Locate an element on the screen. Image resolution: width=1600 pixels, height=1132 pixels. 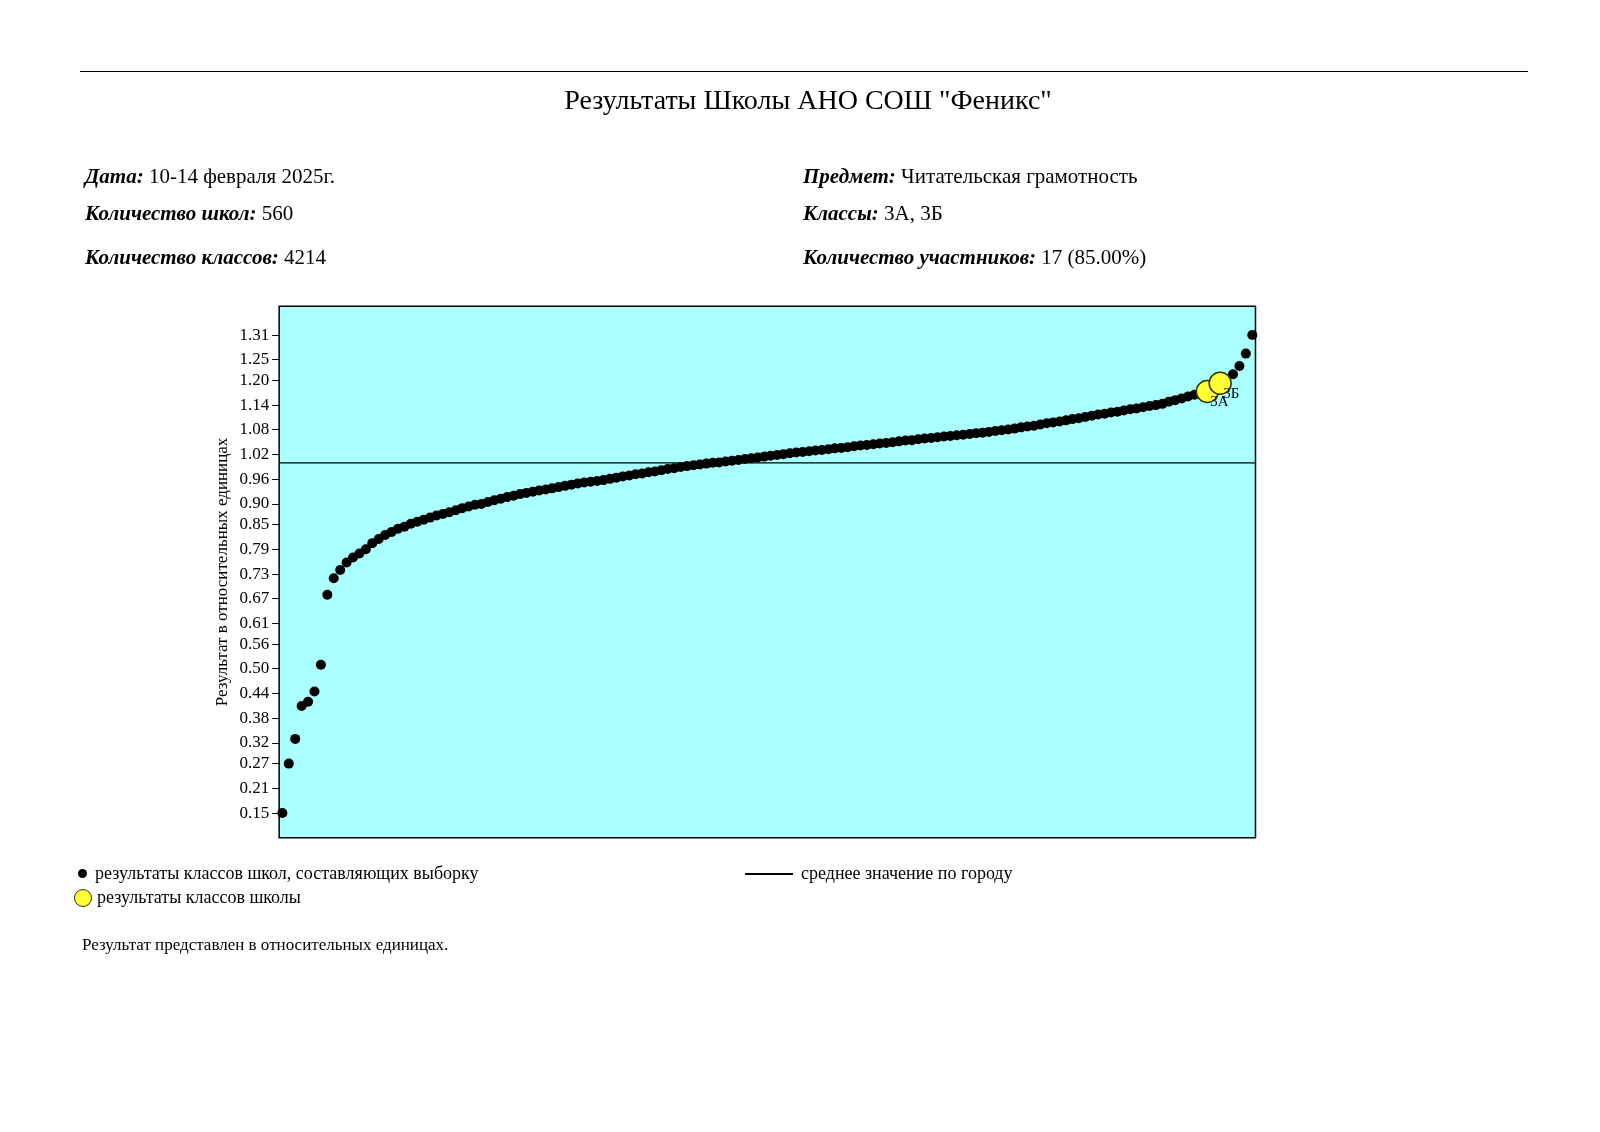
y-tick-label: 0.73 is located at coordinates (254, 573).